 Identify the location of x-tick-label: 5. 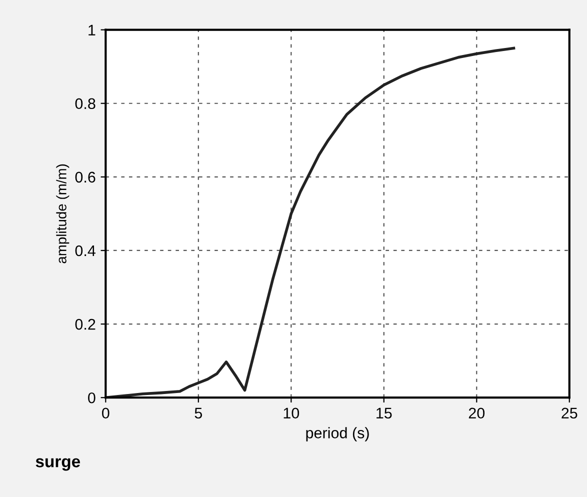
(198, 413).